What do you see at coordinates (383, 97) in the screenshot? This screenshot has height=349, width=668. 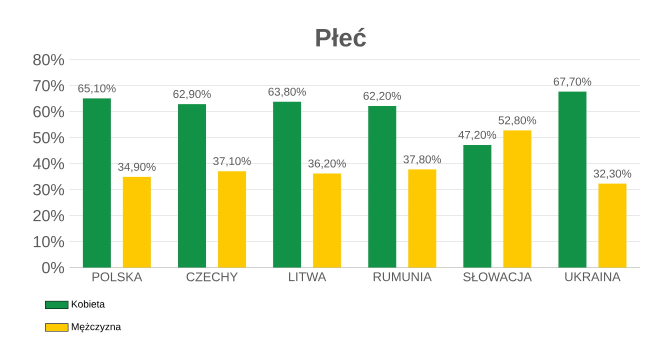 I see `data-label: 62,20%` at bounding box center [383, 97].